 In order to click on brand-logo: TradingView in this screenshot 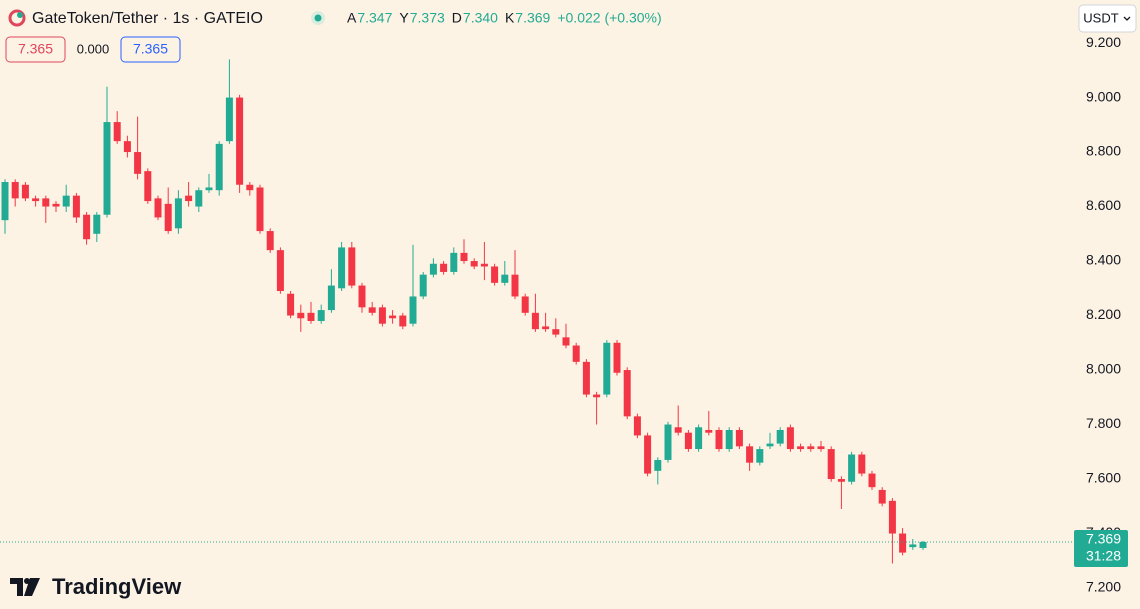, I will do `click(96, 586)`.